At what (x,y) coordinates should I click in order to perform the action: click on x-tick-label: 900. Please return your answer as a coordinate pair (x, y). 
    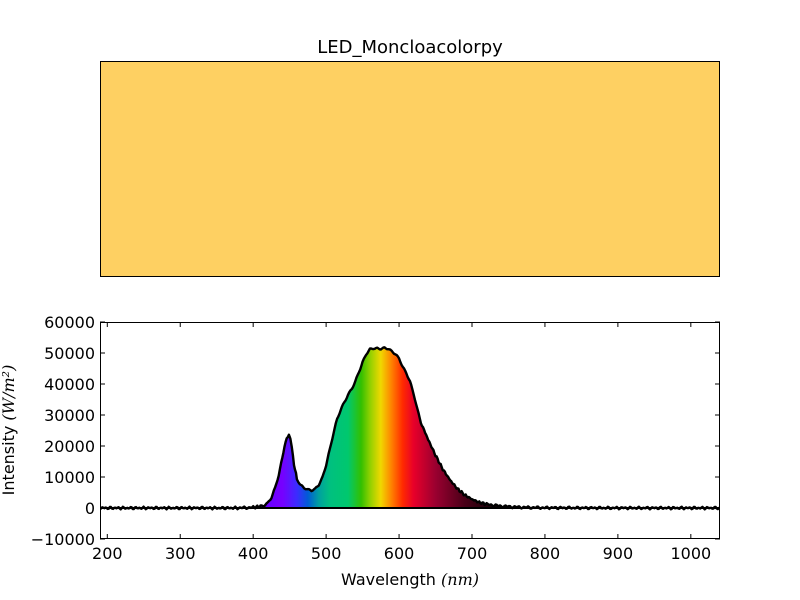
    Looking at the image, I should click on (618, 553).